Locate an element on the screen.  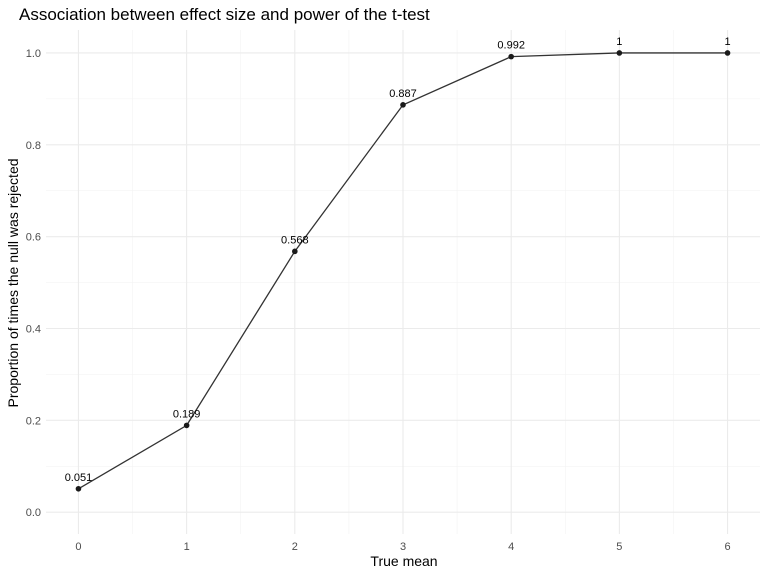
x-tick-label: 3 is located at coordinates (403, 547).